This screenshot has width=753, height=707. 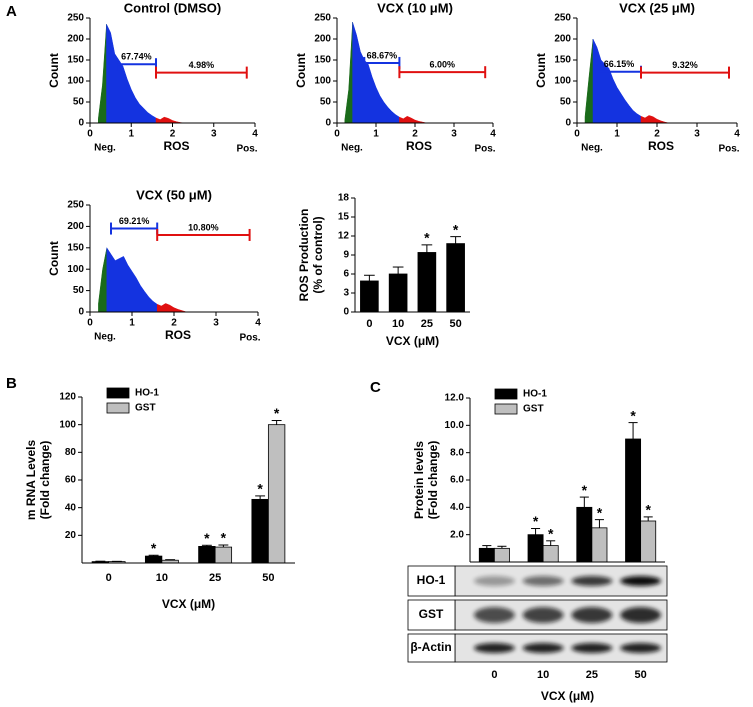 What do you see at coordinates (457, 452) in the screenshot?
I see `y-tick-label: 8.0` at bounding box center [457, 452].